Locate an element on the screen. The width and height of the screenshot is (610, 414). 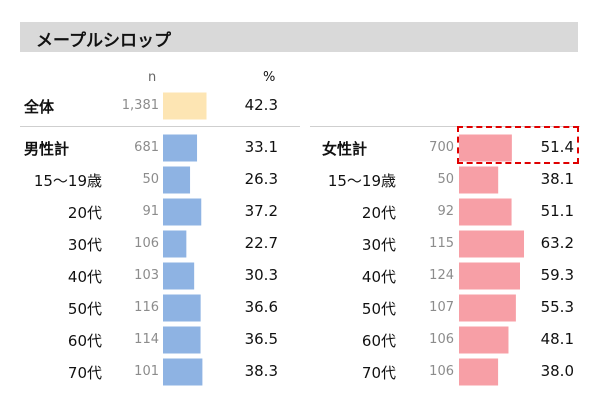
female-label-7: 70代 is located at coordinates (378, 373).